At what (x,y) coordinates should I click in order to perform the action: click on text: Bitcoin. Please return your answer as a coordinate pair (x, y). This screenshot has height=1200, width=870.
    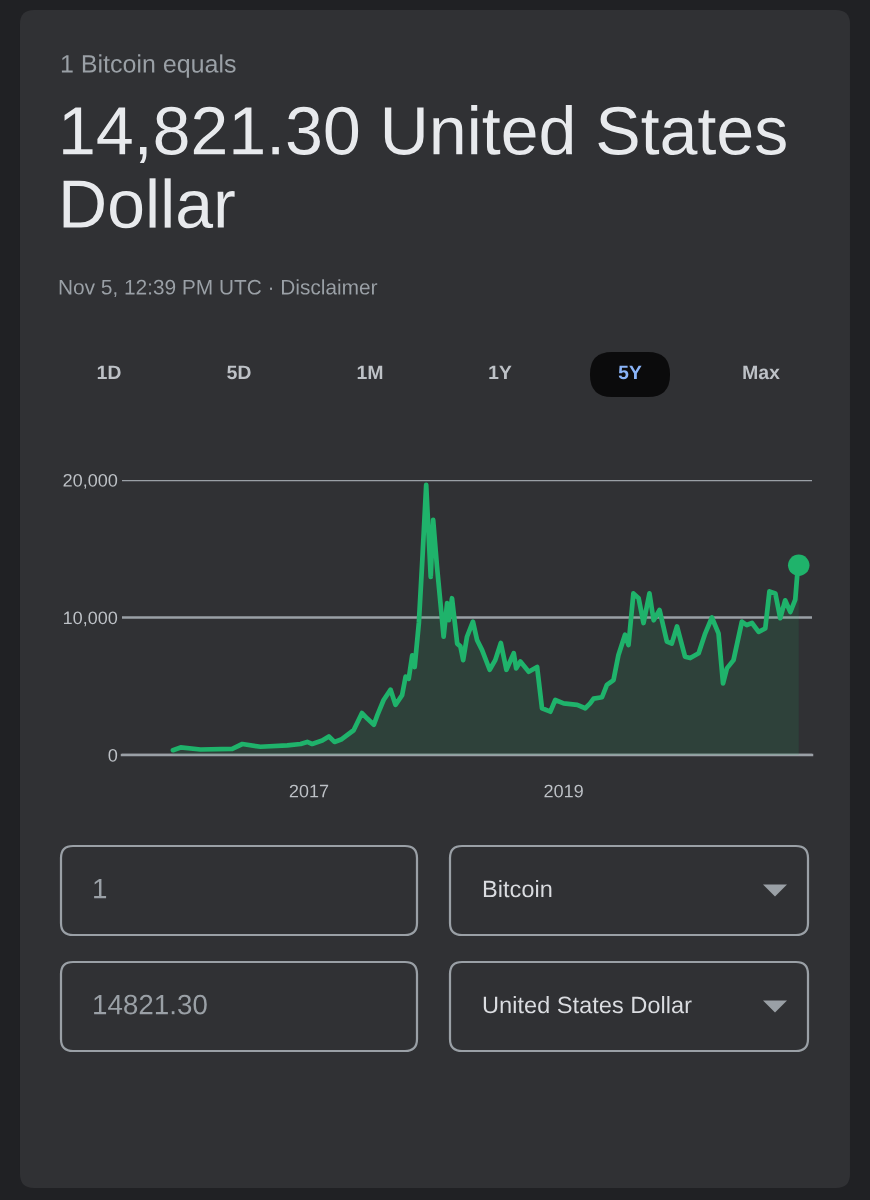
    Looking at the image, I should click on (517, 888).